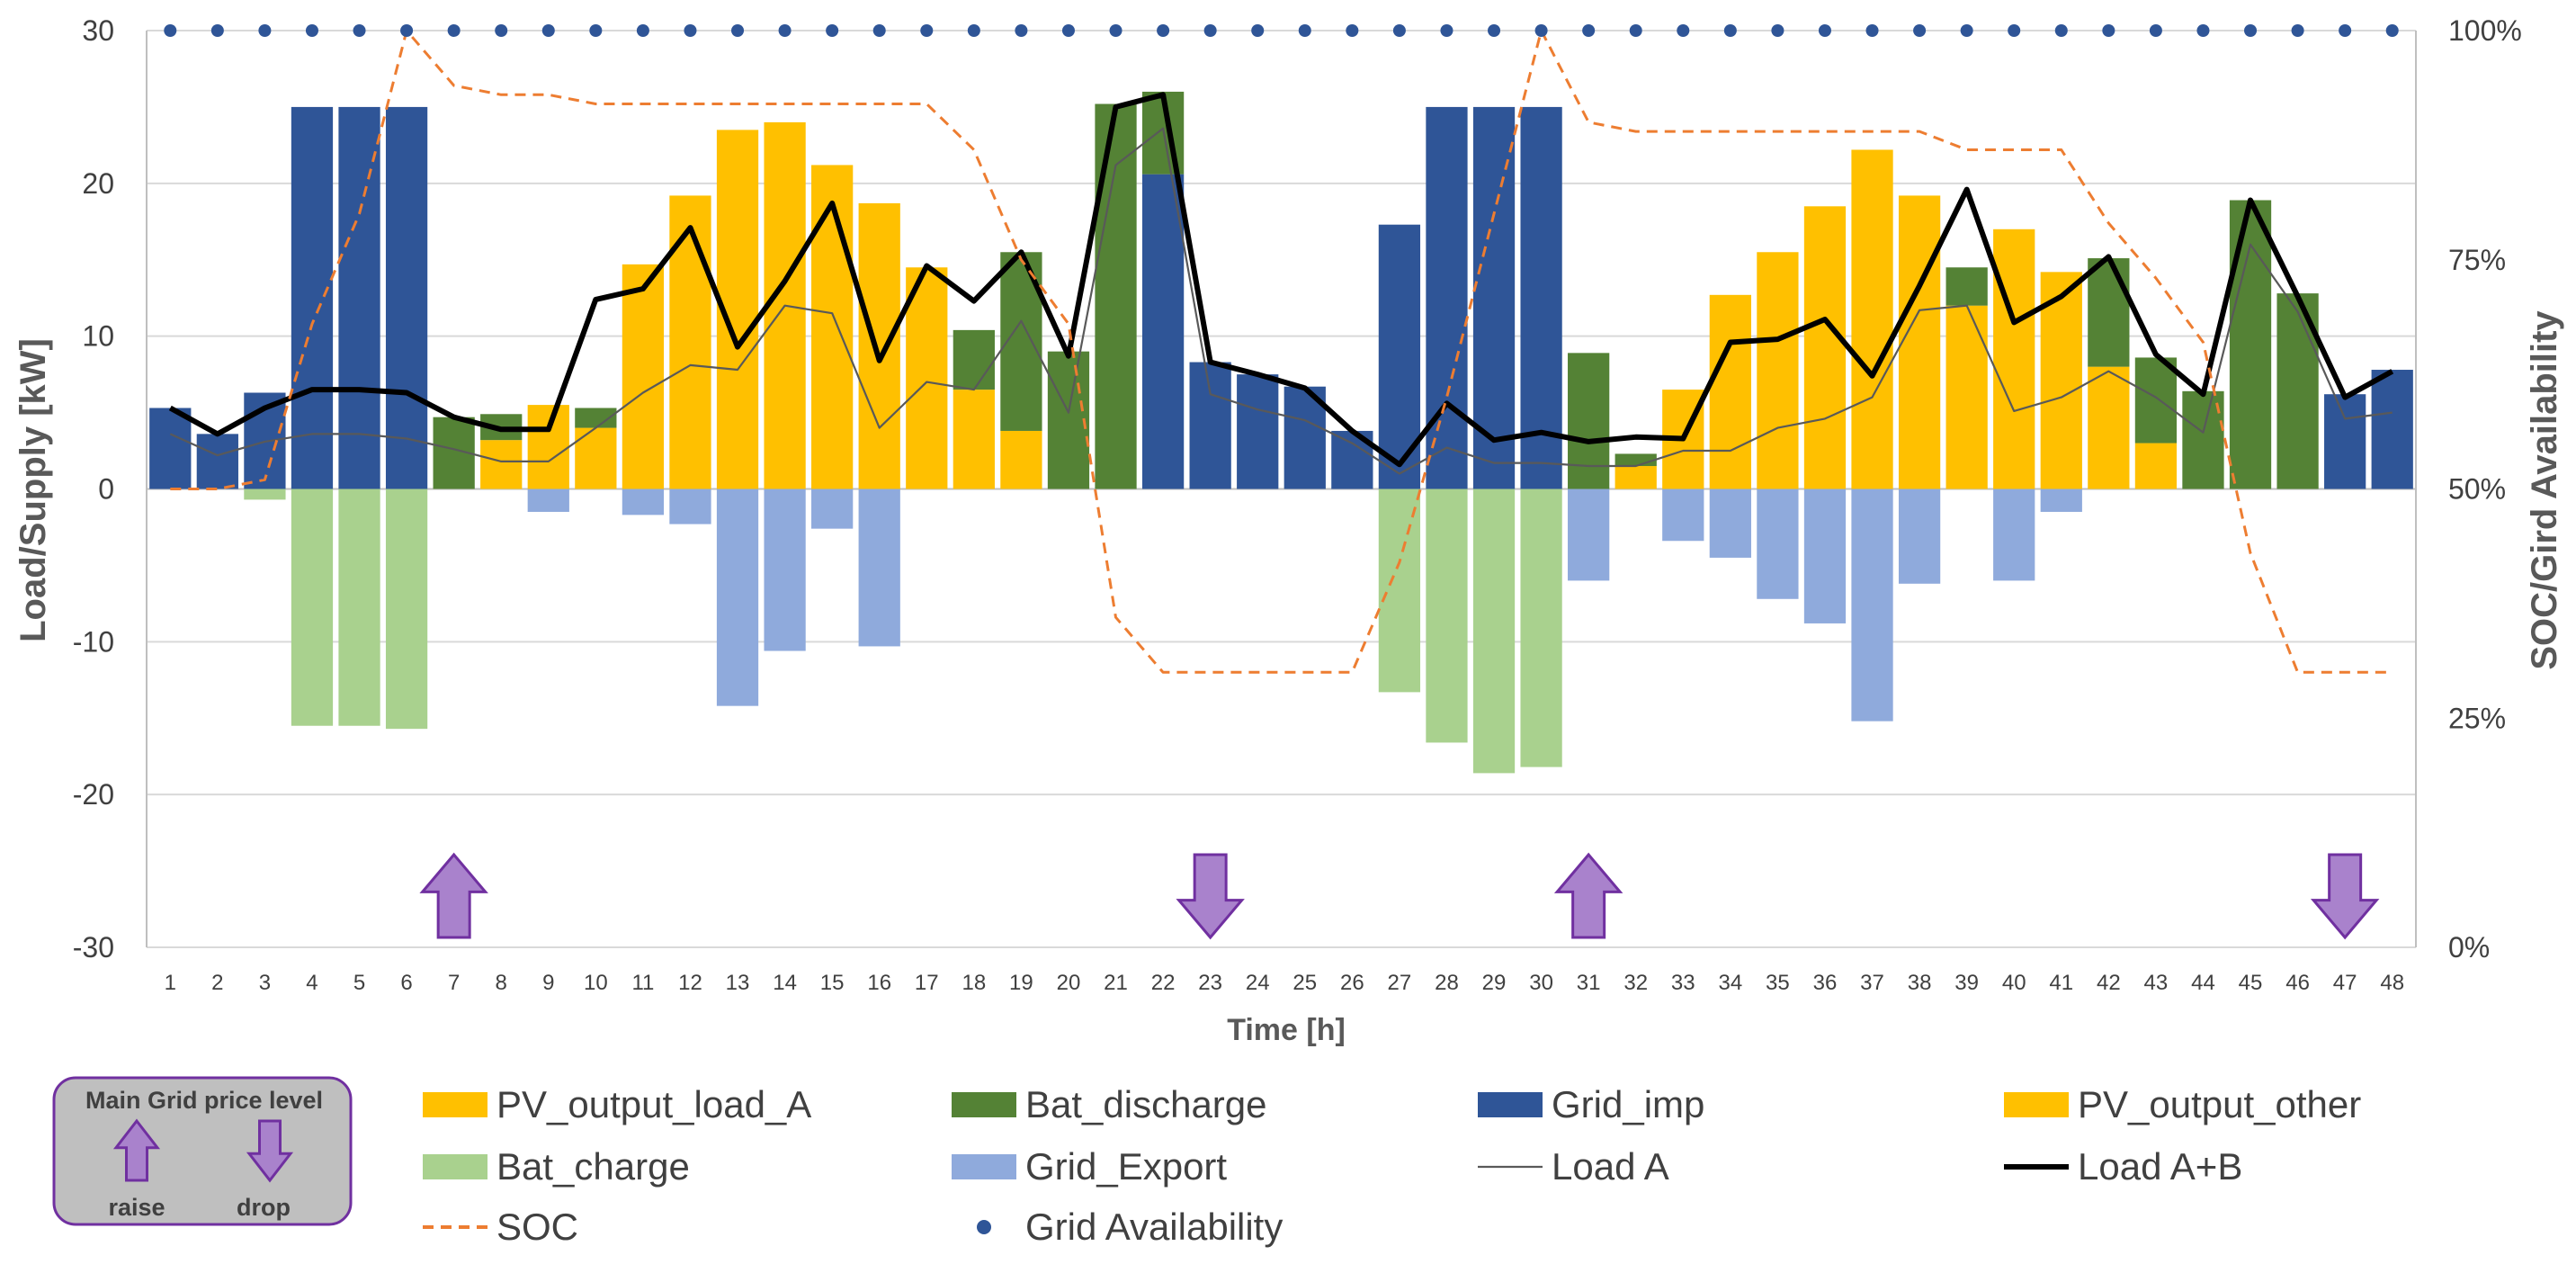 The image size is (2576, 1273). What do you see at coordinates (1021, 983) in the screenshot?
I see `x-tick-label: 19` at bounding box center [1021, 983].